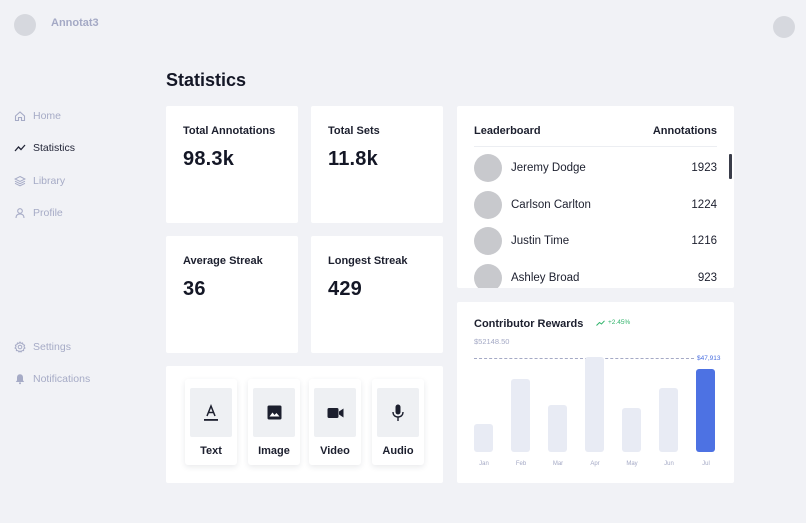 The width and height of the screenshot is (806, 523). What do you see at coordinates (595, 146) in the screenshot?
I see `divider` at bounding box center [595, 146].